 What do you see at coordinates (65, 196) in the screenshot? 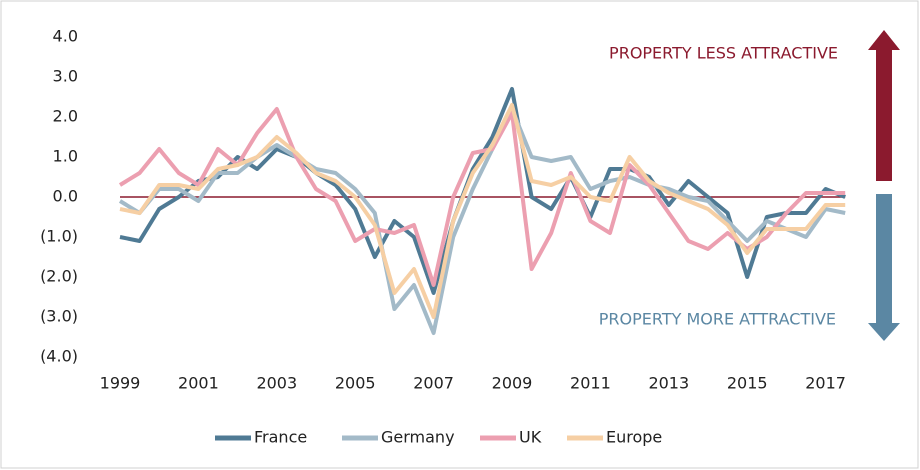
I see `y-tick-label: 0.0` at bounding box center [65, 196].